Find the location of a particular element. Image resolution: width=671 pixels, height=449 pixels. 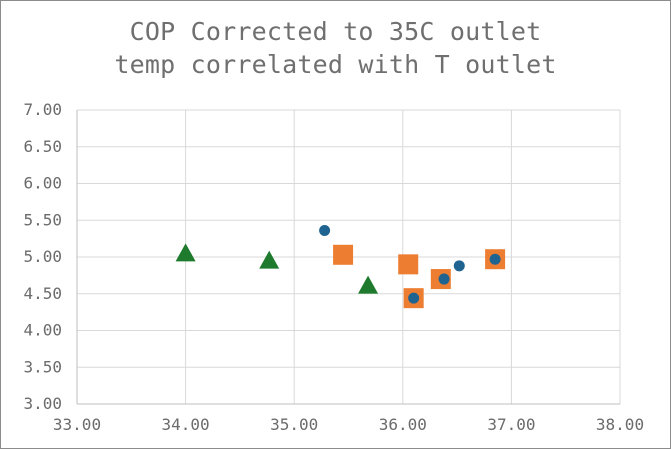

y-tick-label: 6.00 is located at coordinates (42, 183).